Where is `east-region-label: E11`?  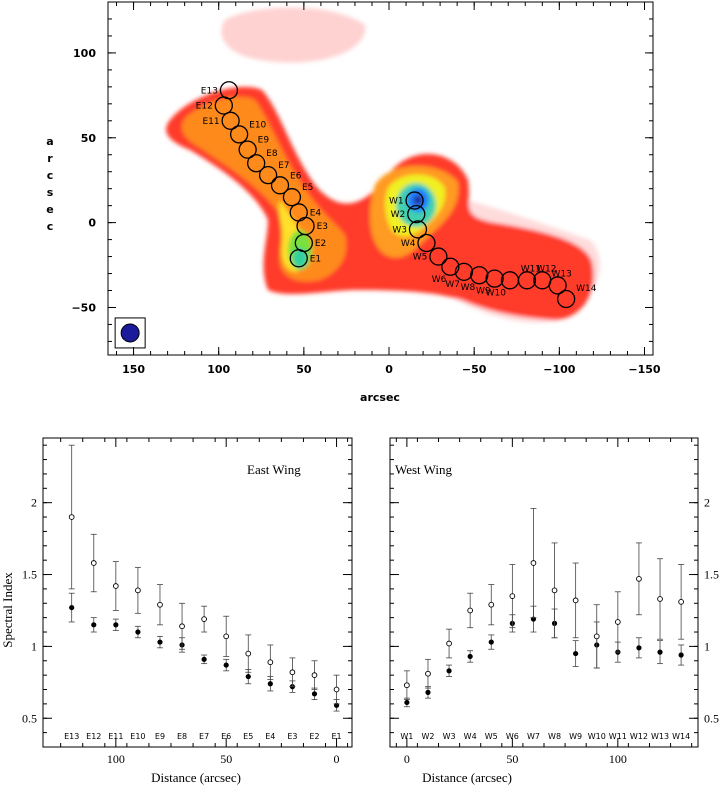
east-region-label: E11 is located at coordinates (115, 736).